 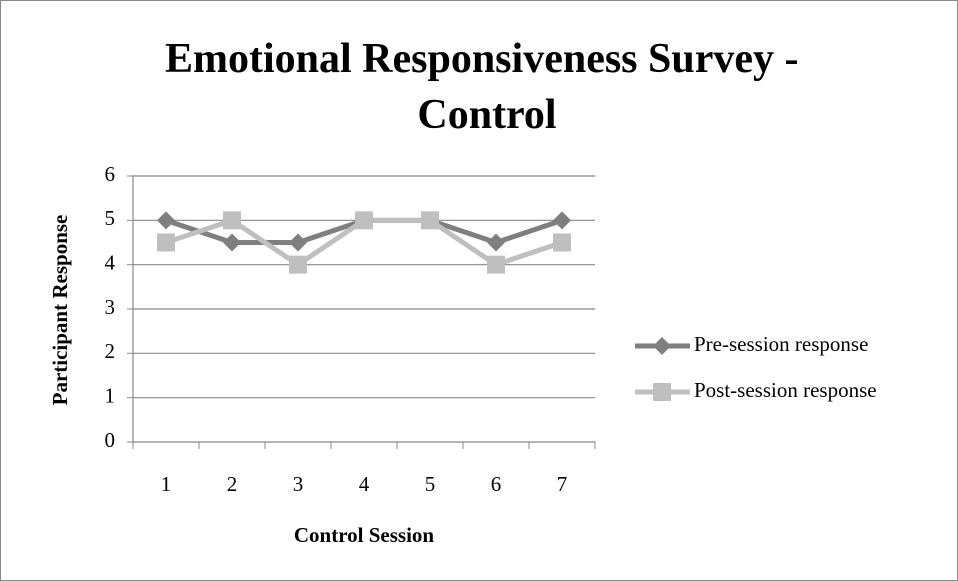 What do you see at coordinates (110, 218) in the screenshot?
I see `y-tick-label: 5` at bounding box center [110, 218].